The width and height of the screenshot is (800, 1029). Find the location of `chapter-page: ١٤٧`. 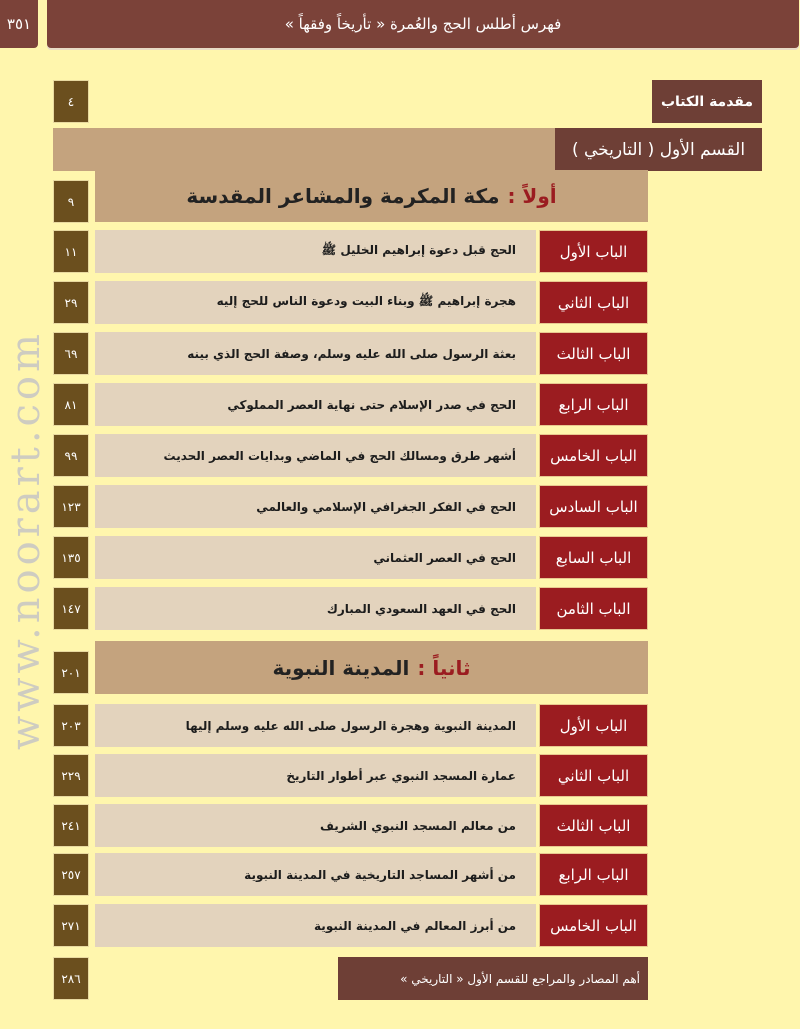

chapter-page: ١٤٧ is located at coordinates (71, 608).